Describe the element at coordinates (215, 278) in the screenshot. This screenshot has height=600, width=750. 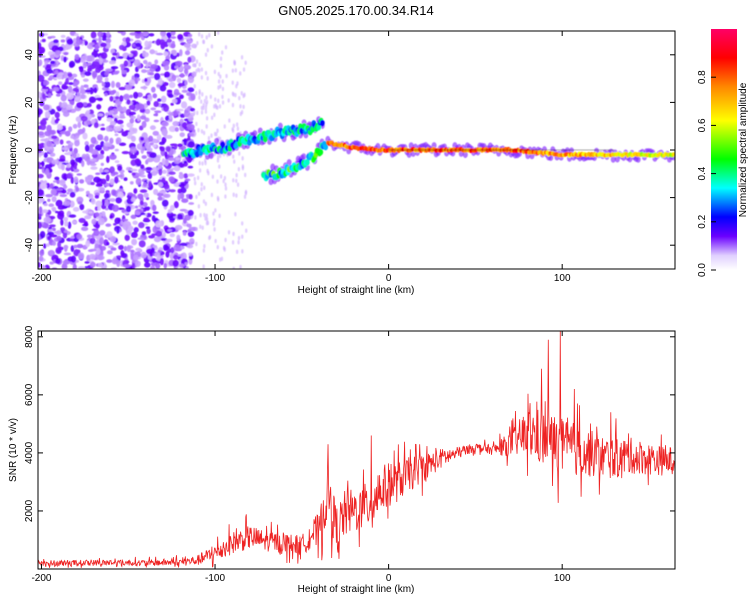
I see `x-tick-label: -100` at that location.